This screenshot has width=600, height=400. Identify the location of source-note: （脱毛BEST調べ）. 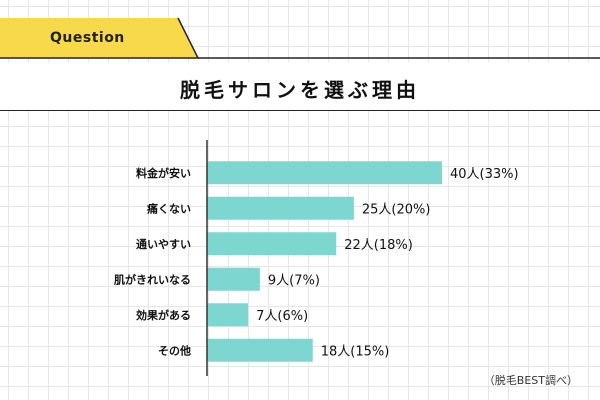
(530, 380).